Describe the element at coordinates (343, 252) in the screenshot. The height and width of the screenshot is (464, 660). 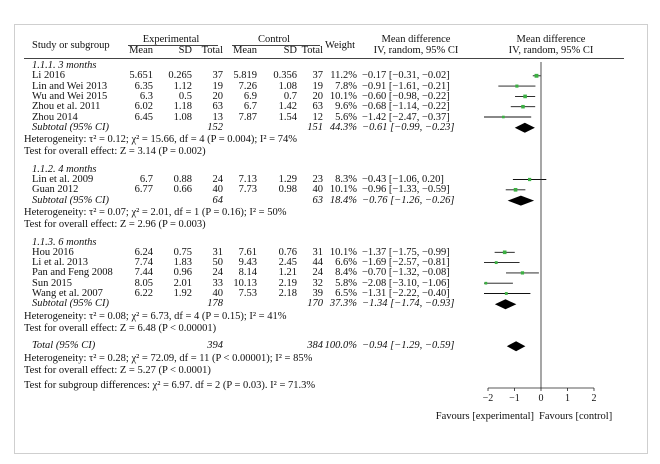
I see `study-weight: 10.1%` at that location.